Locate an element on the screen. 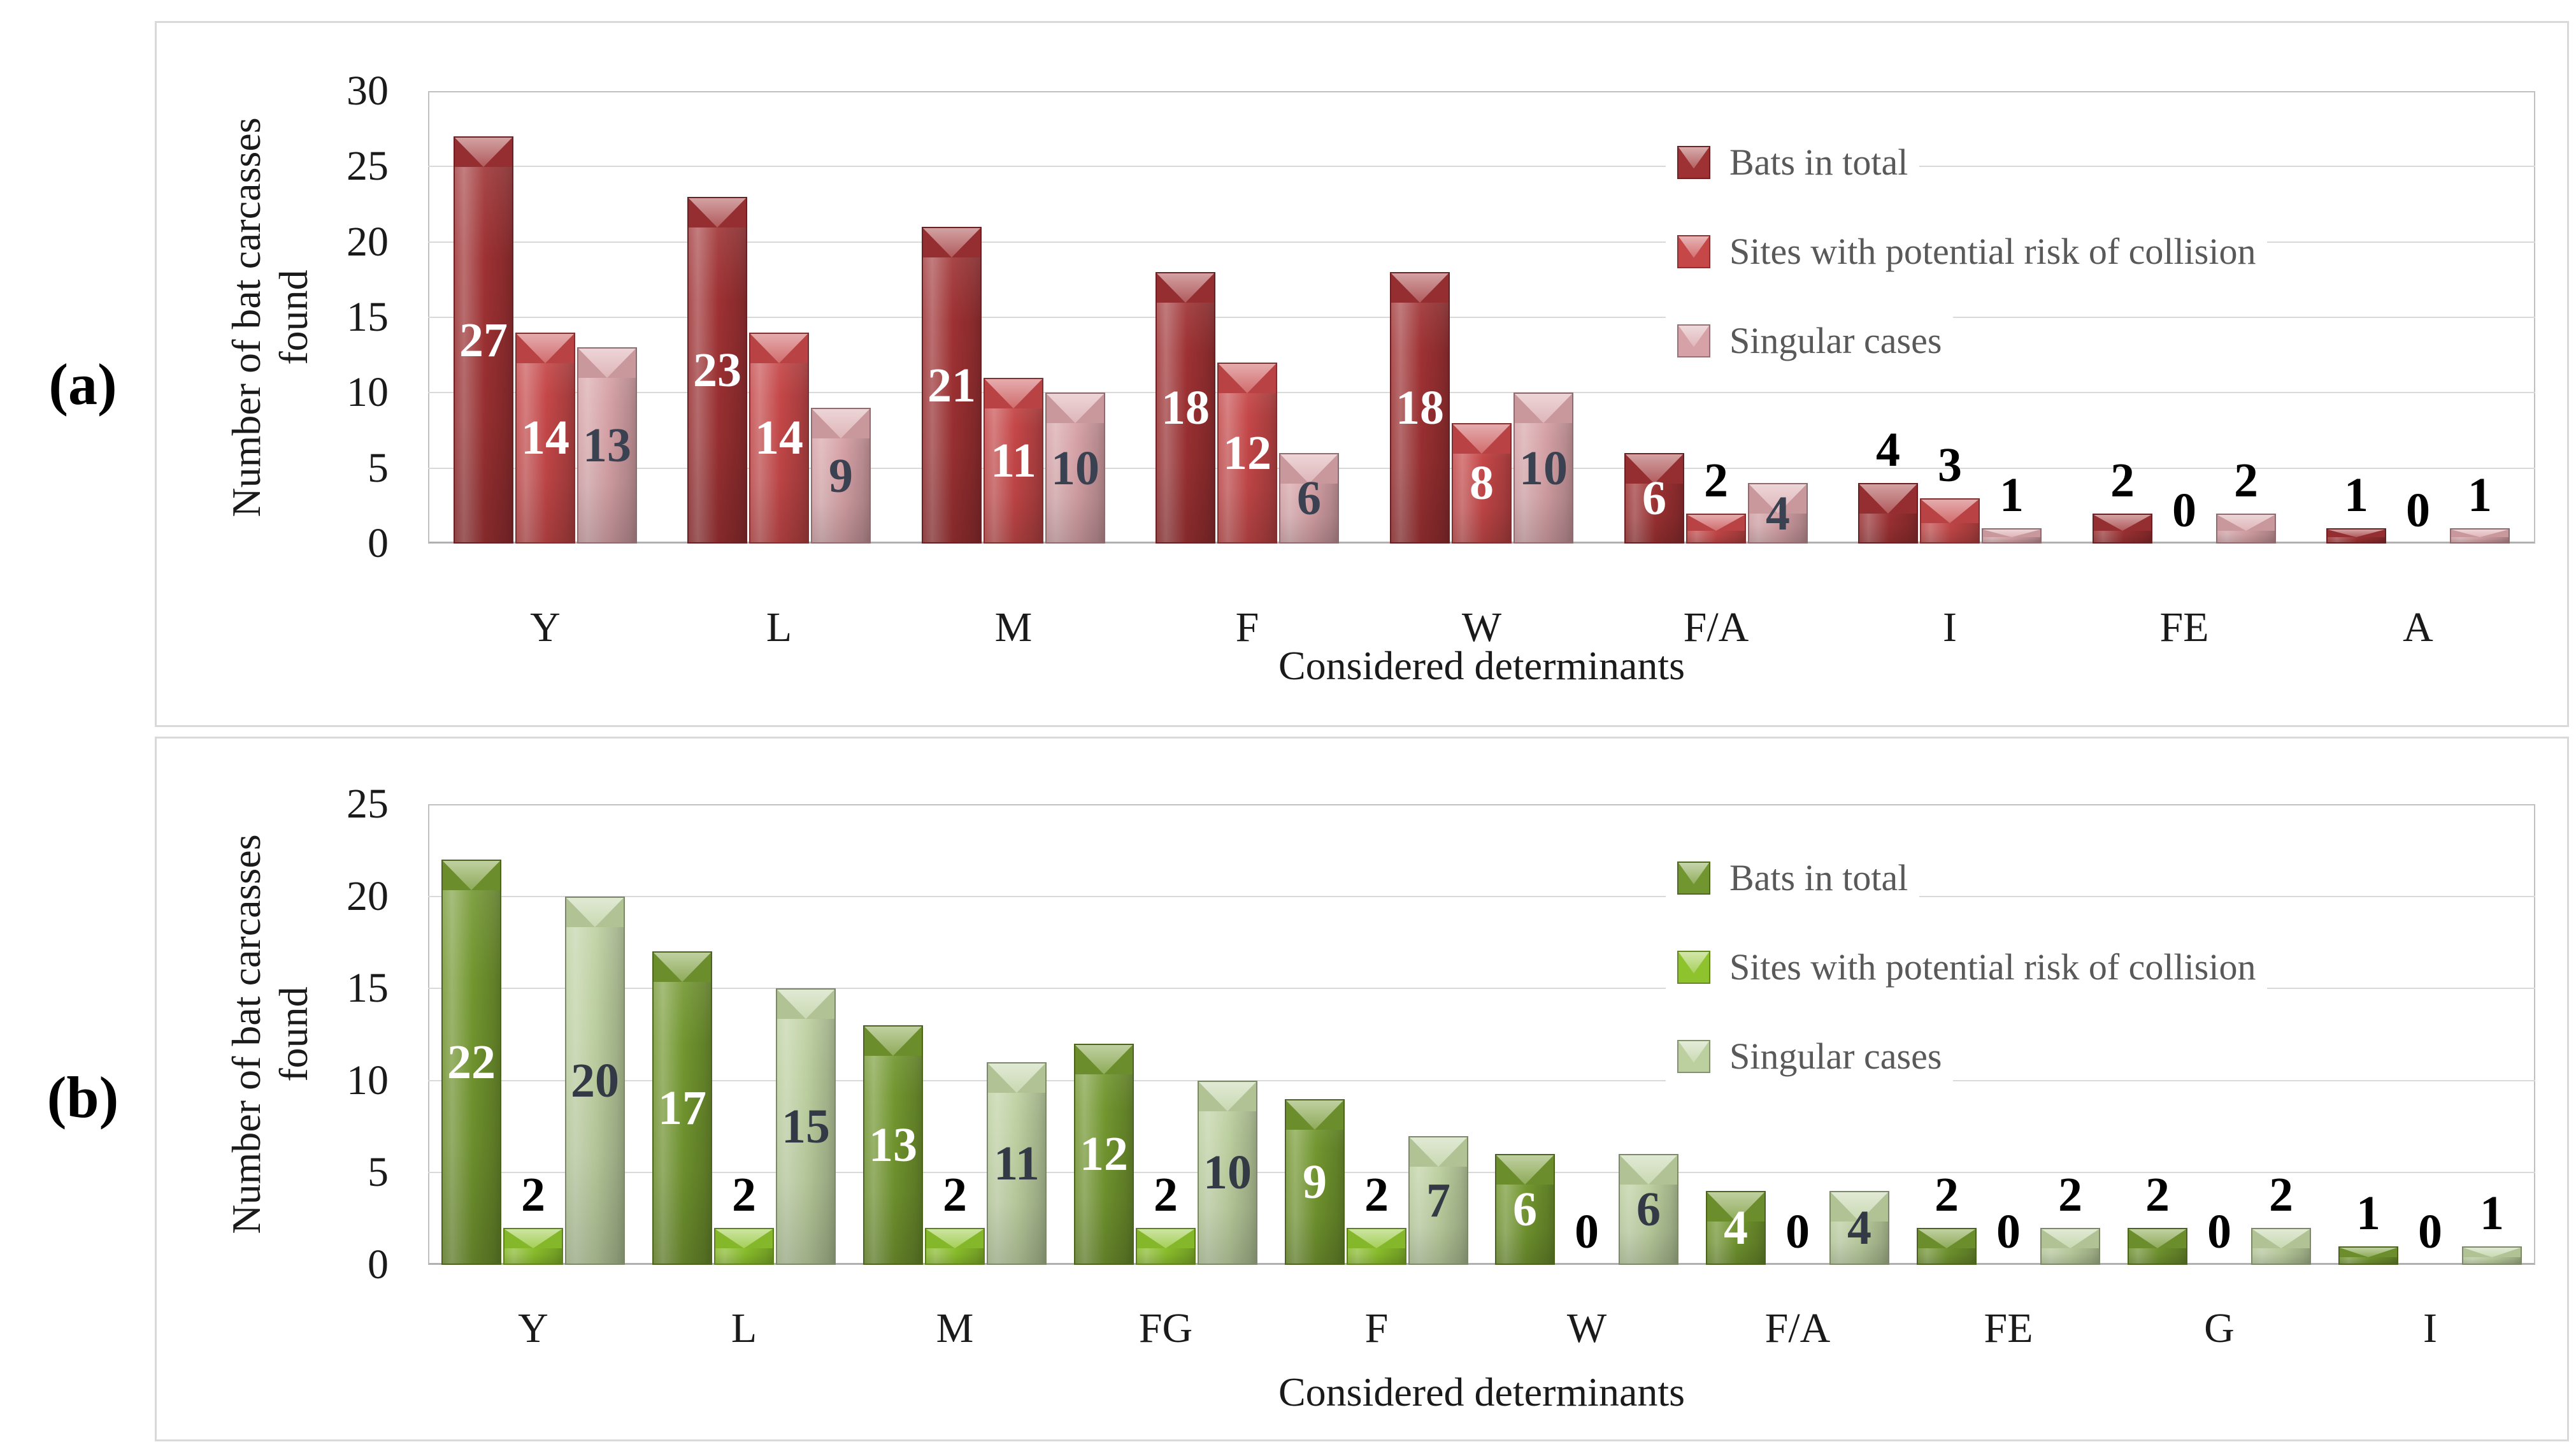  bar-b-FE-s3 is located at coordinates (2070, 1246).